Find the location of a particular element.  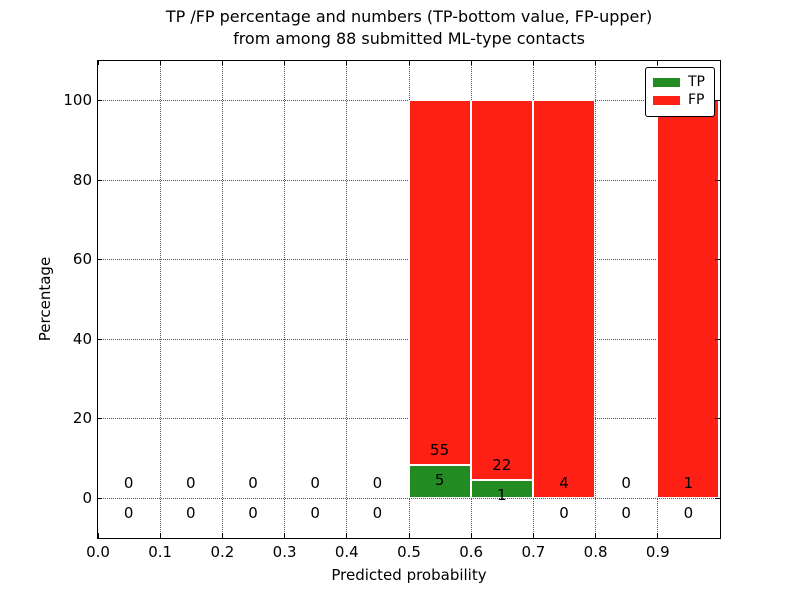

gridline-x-0.1 is located at coordinates (160, 299).